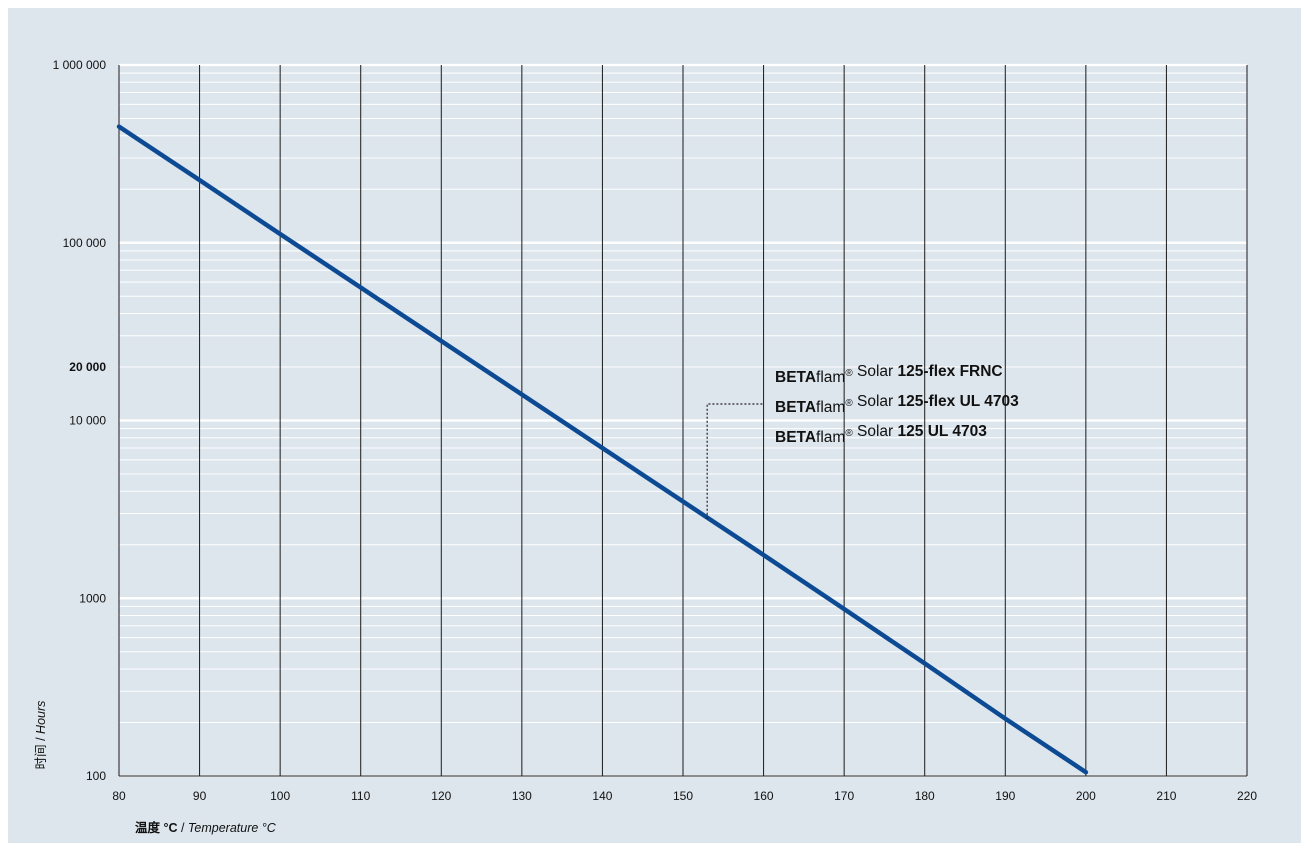 The height and width of the screenshot is (856, 1309). What do you see at coordinates (41, 756) in the screenshot?
I see `y-axis-title-main: 时间` at bounding box center [41, 756].